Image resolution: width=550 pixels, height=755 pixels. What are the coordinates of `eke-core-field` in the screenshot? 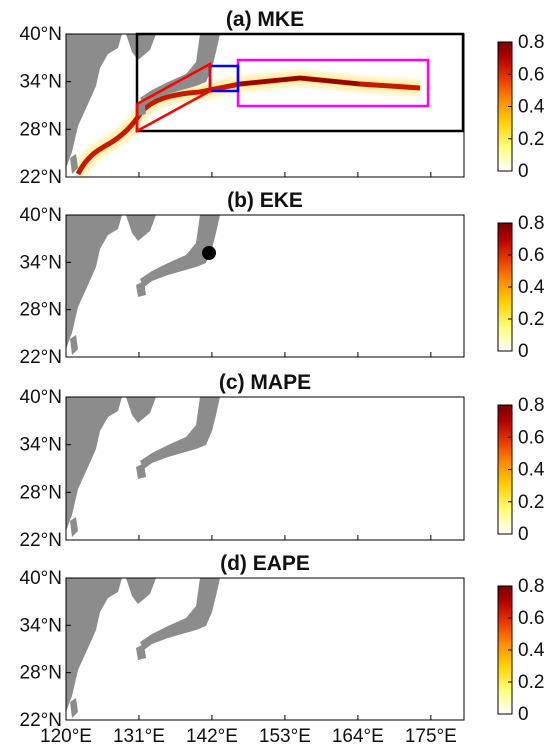 It's located at (302, 271).